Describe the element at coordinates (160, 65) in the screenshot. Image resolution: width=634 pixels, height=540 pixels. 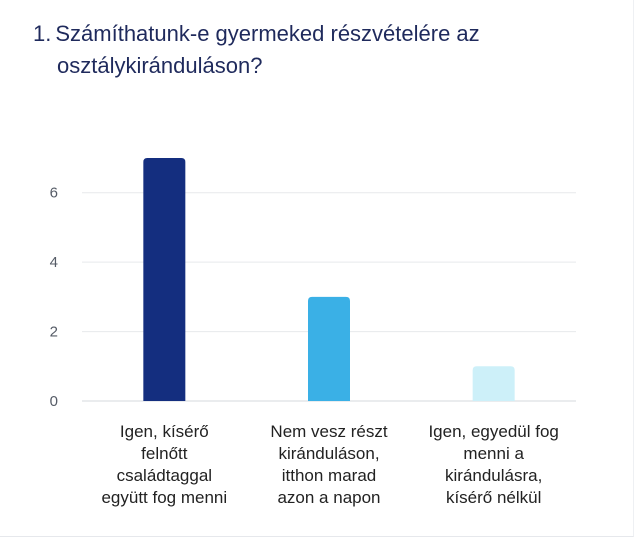
I see `question-text-line2: osztálykiránduláson?` at that location.